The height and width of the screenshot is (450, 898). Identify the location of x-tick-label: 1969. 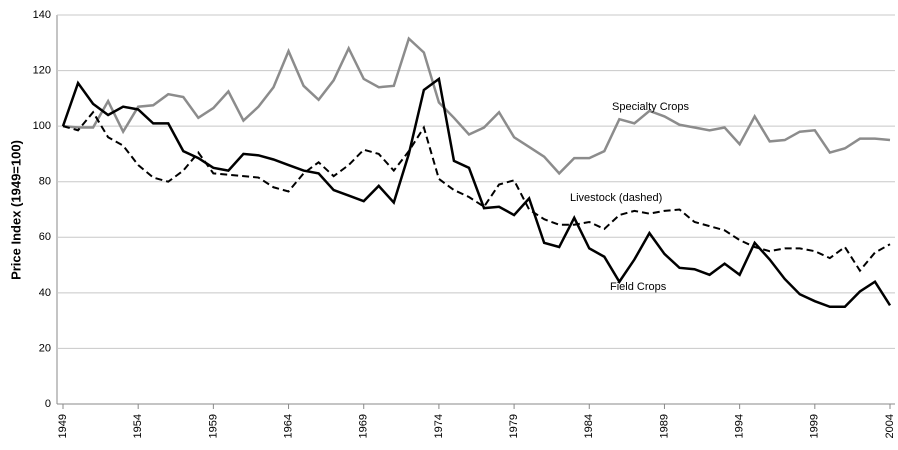
(364, 426).